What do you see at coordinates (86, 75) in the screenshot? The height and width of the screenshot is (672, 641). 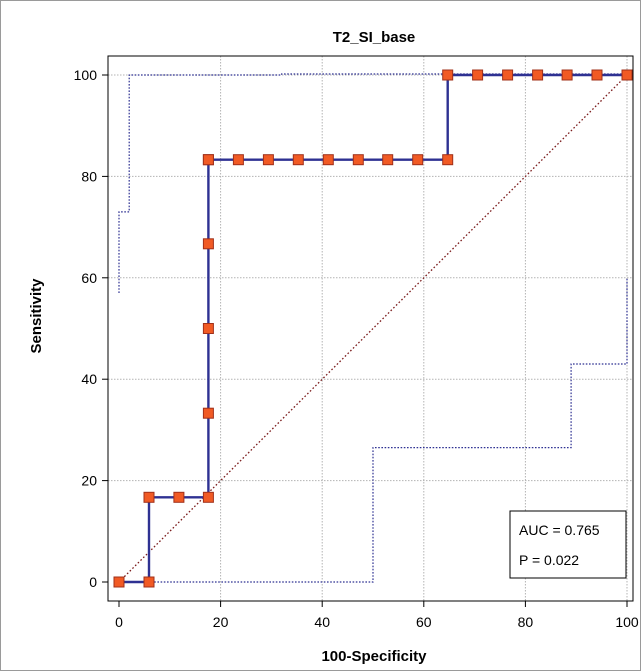 I see `y-tick-label: 100` at bounding box center [86, 75].